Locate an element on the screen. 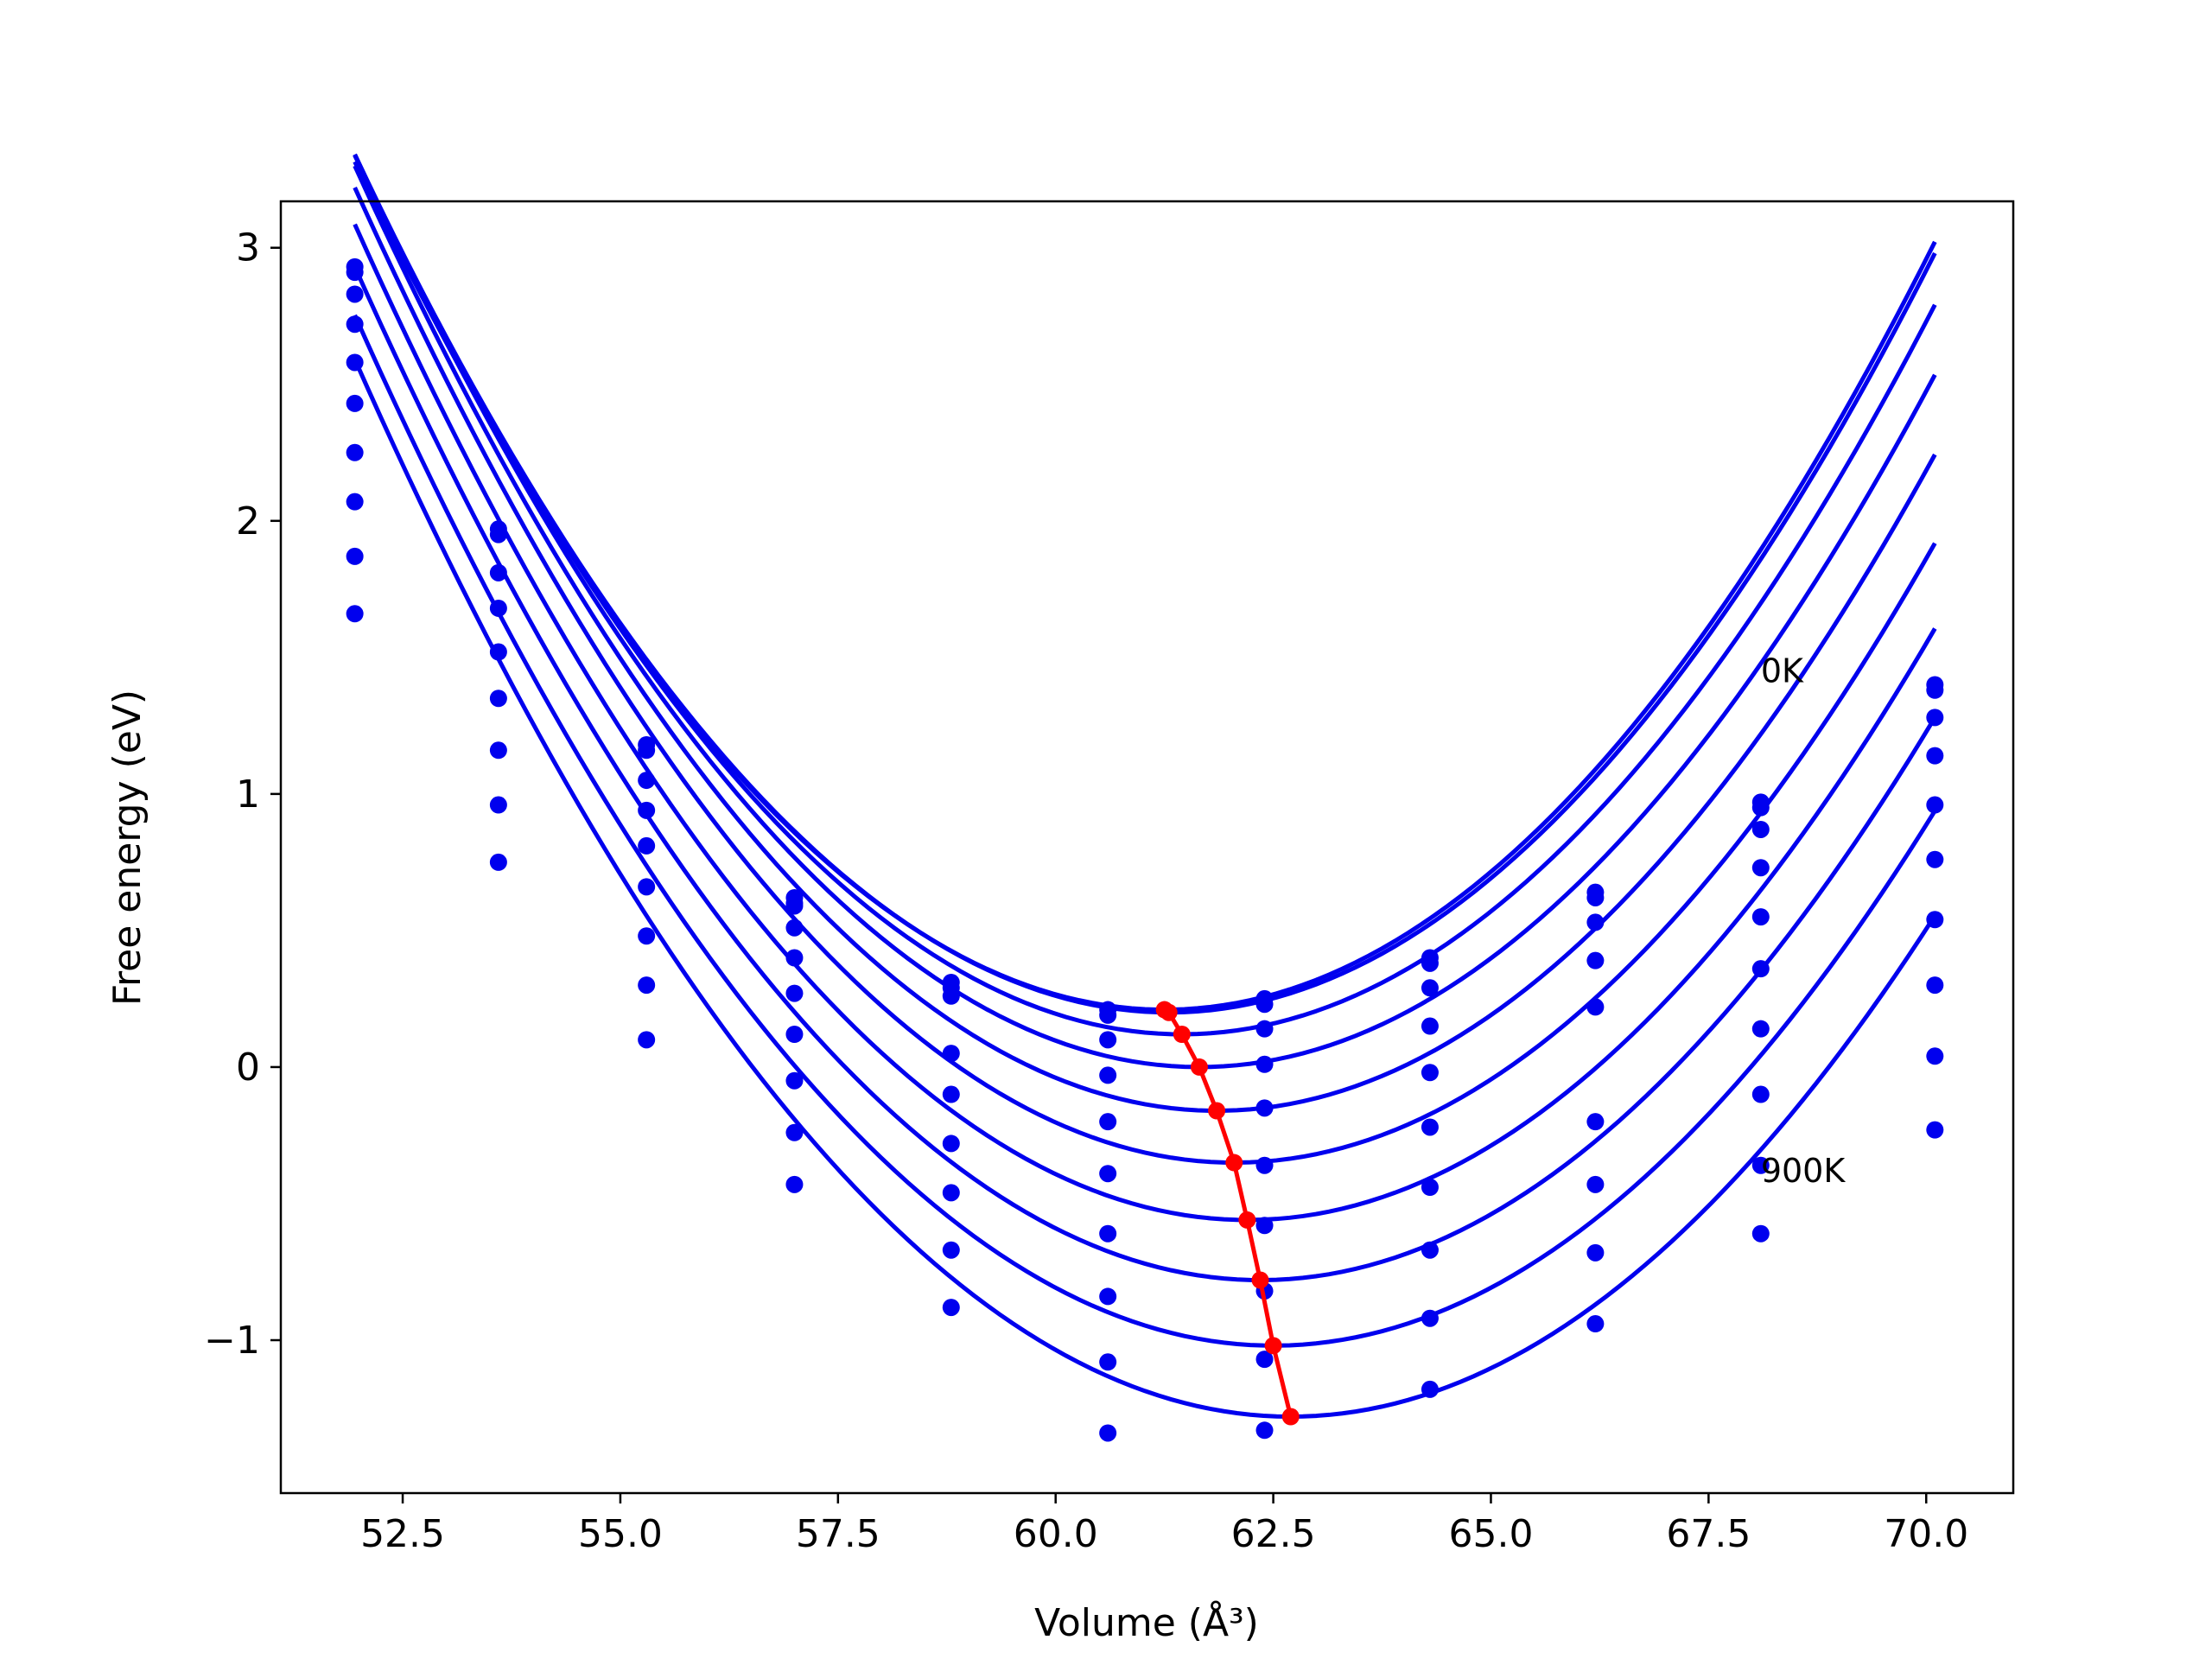 The height and width of the screenshot is (1659, 2212). x-tick-label: 55.0 is located at coordinates (620, 1534).